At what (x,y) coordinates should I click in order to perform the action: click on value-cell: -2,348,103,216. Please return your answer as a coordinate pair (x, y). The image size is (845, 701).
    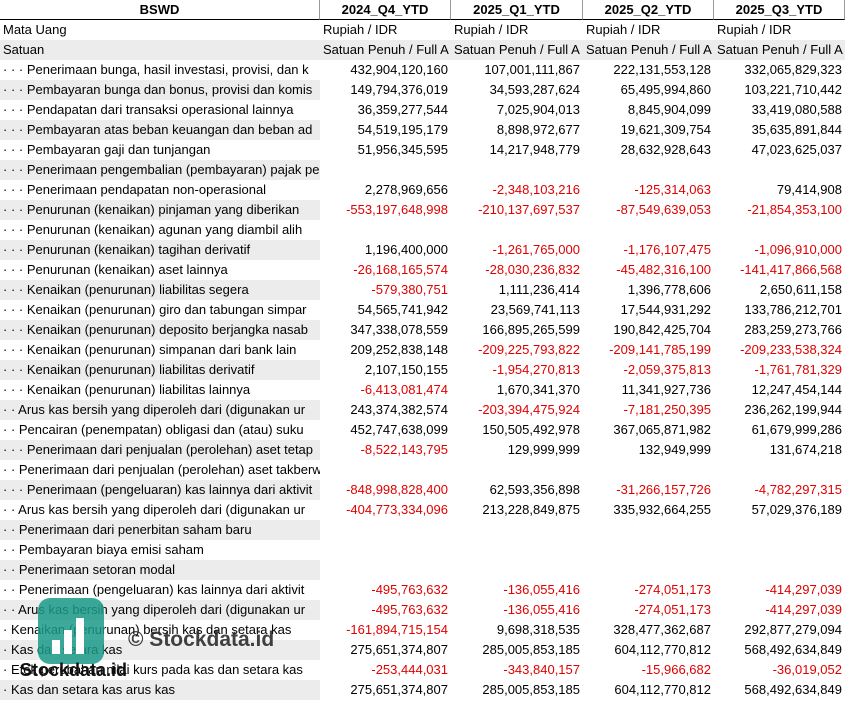
    Looking at the image, I should click on (536, 189).